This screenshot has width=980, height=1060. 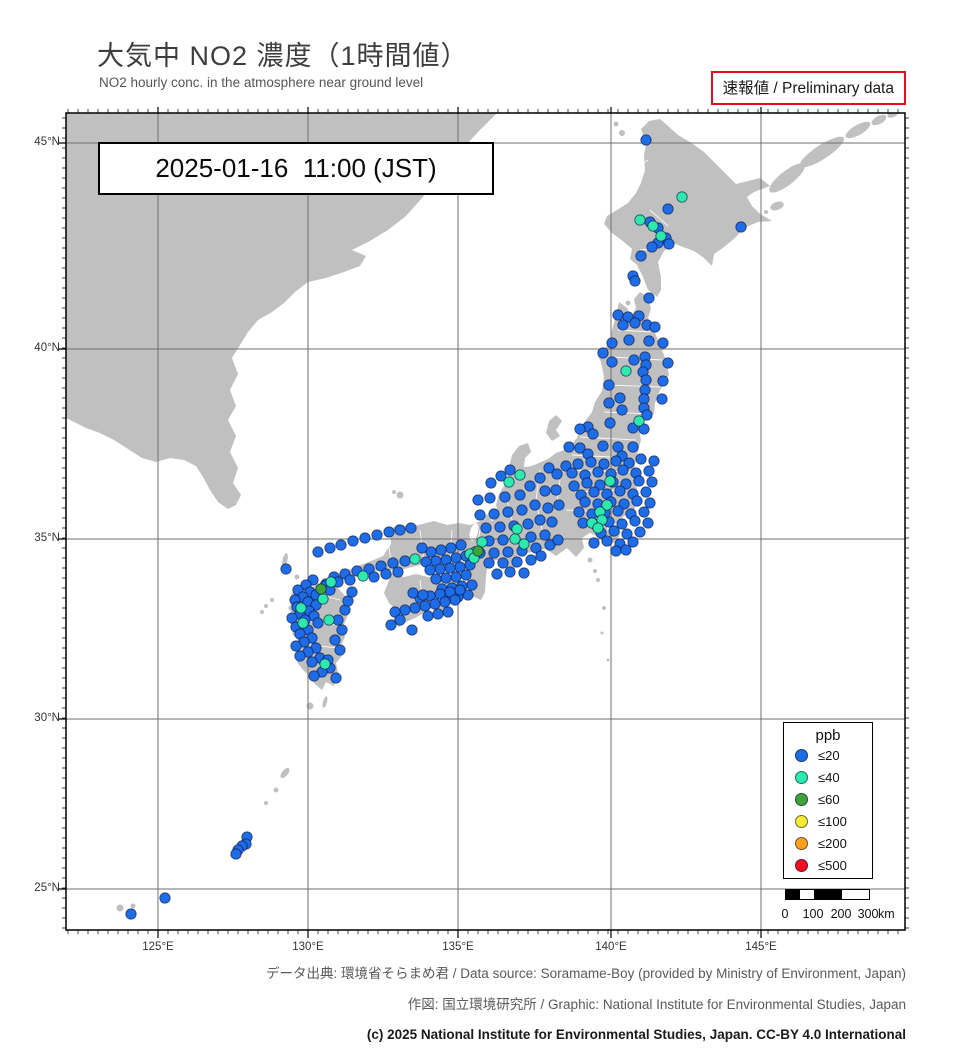 I want to click on legend-title: ppb, so click(x=828, y=735).